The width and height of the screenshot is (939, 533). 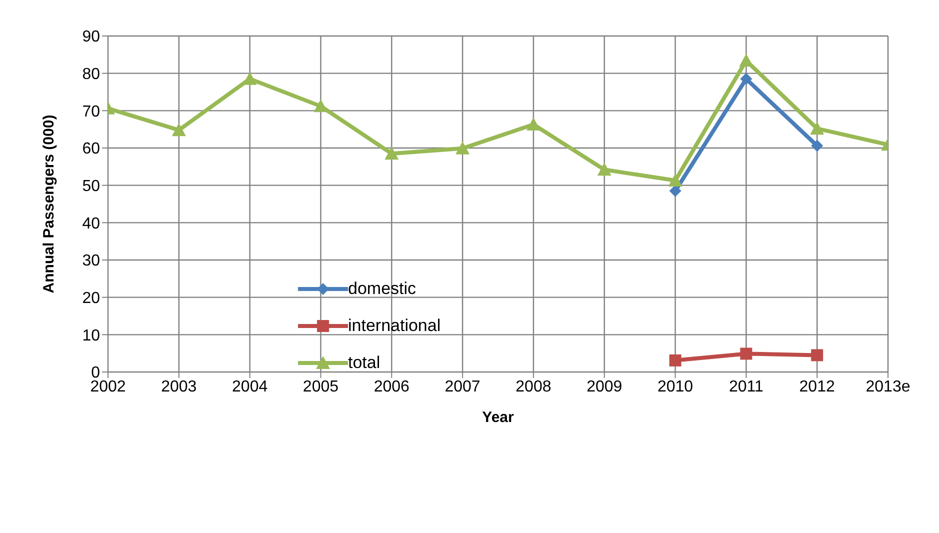 I want to click on y-tick-label: 70, so click(x=91, y=111).